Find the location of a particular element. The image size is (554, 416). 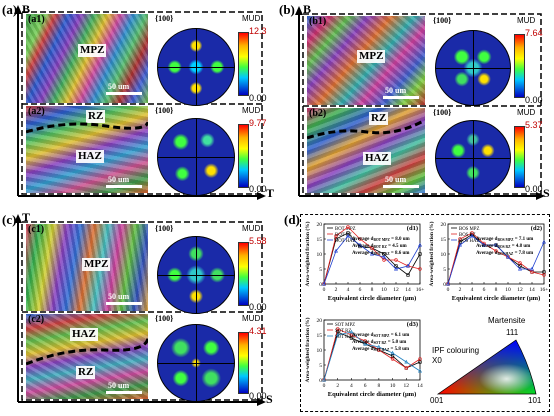

average-annotation: Average dBOS HAZ = 7.8 um is located at coordinates (505, 253).